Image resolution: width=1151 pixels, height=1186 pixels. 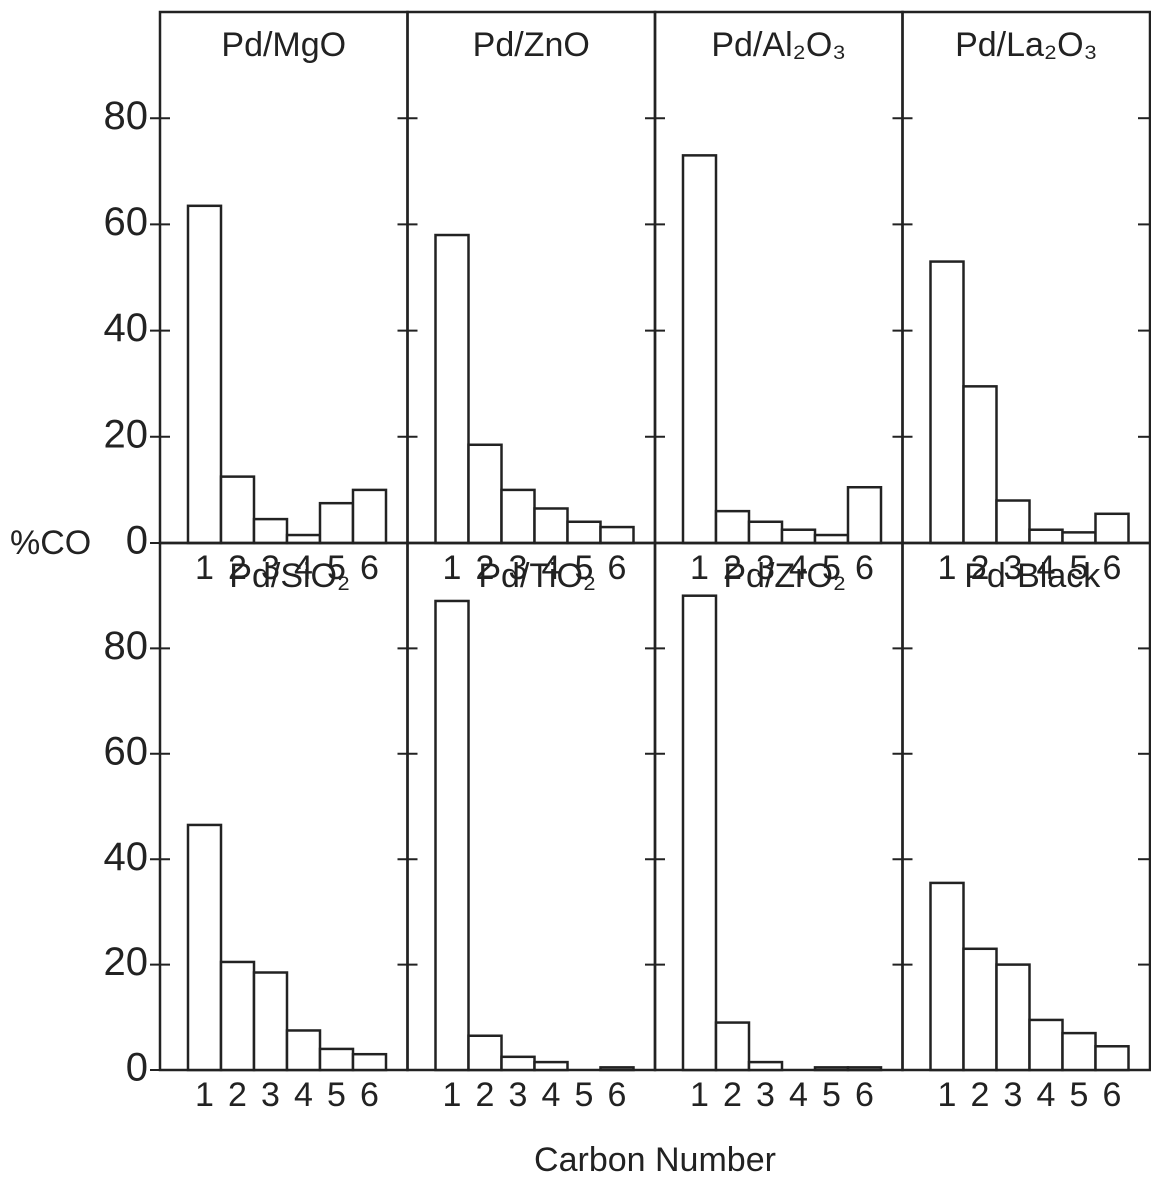 What do you see at coordinates (1032, 576) in the screenshot?
I see `panel-title: Pd-Black` at bounding box center [1032, 576].